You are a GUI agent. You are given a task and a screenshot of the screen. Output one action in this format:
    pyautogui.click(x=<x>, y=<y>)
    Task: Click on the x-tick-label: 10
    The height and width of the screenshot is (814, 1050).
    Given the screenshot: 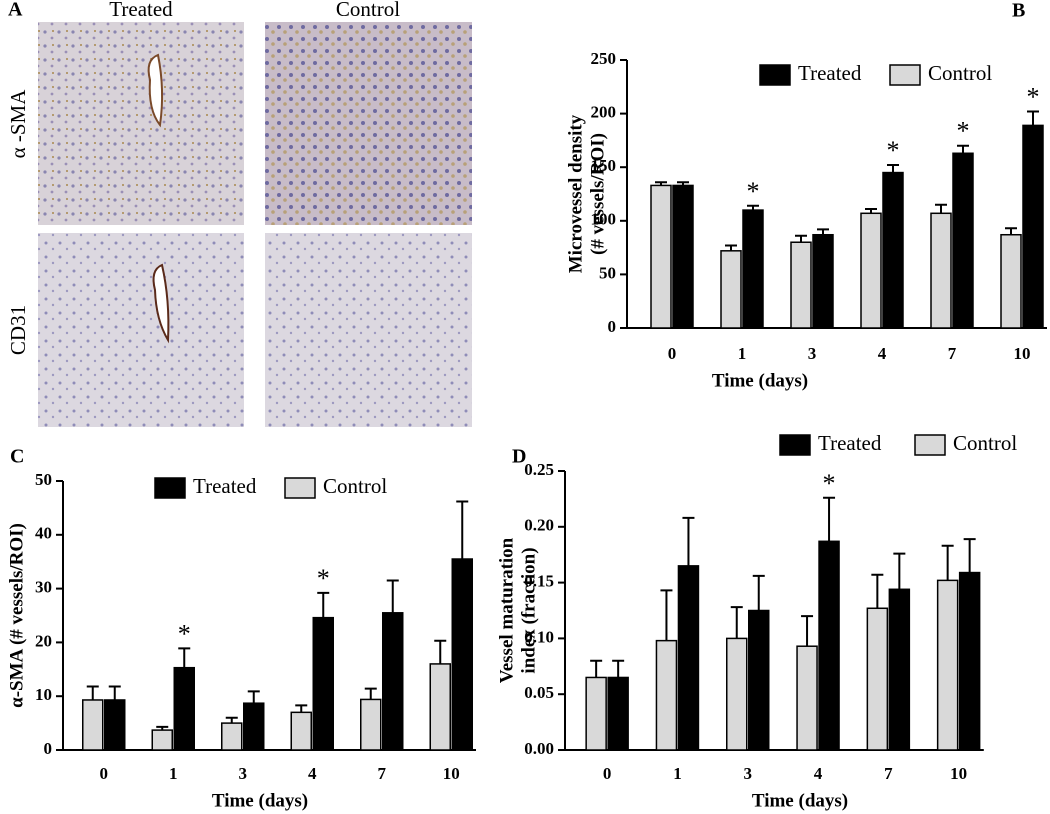 What is the action you would take?
    pyautogui.click(x=958, y=773)
    